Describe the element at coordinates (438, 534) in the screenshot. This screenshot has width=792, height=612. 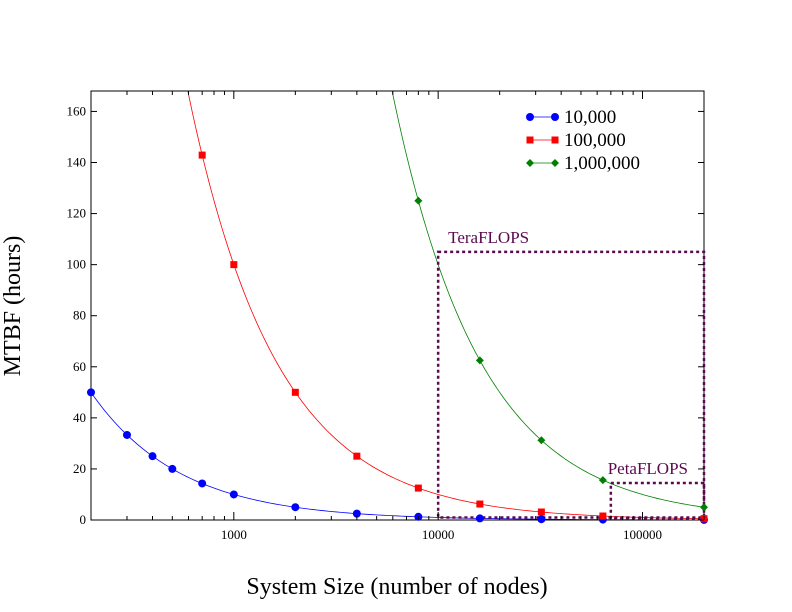
I see `x-tick-label: 10000` at that location.